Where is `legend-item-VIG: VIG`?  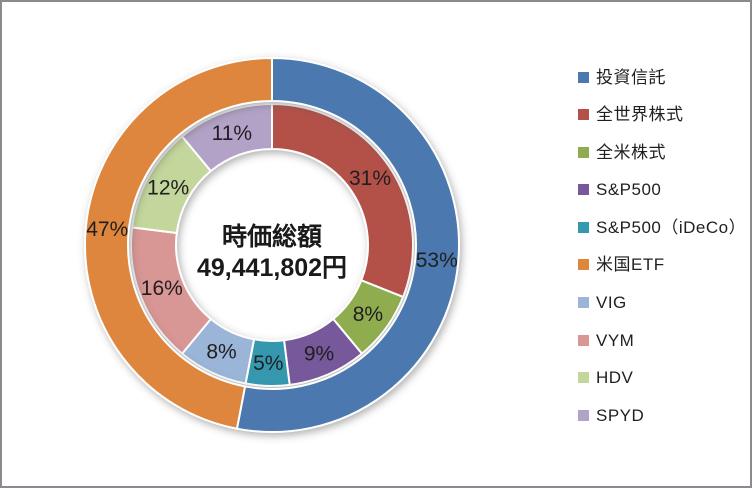
legend-item-VIG: VIG is located at coordinates (662, 303).